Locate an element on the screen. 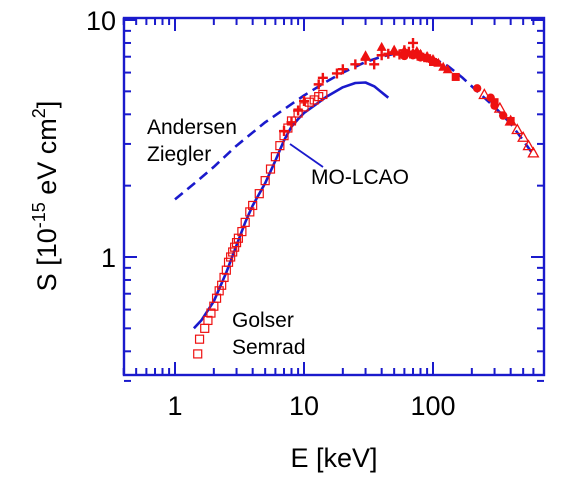 The width and height of the screenshot is (581, 485). y-axis-title-exp: -15 is located at coordinates (39, 215).